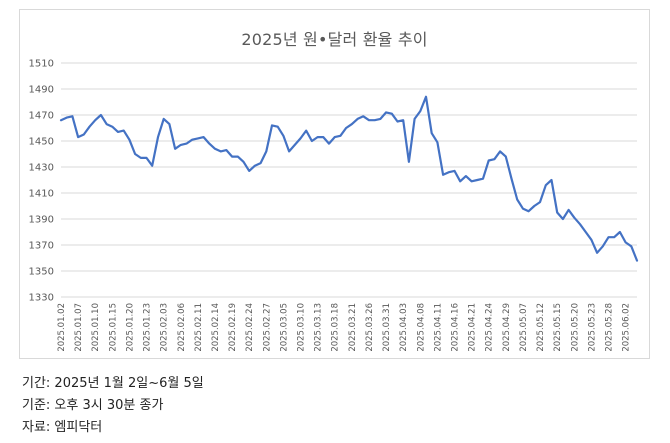  I want to click on x-tick-label: 2025.01.07, so click(79, 327).